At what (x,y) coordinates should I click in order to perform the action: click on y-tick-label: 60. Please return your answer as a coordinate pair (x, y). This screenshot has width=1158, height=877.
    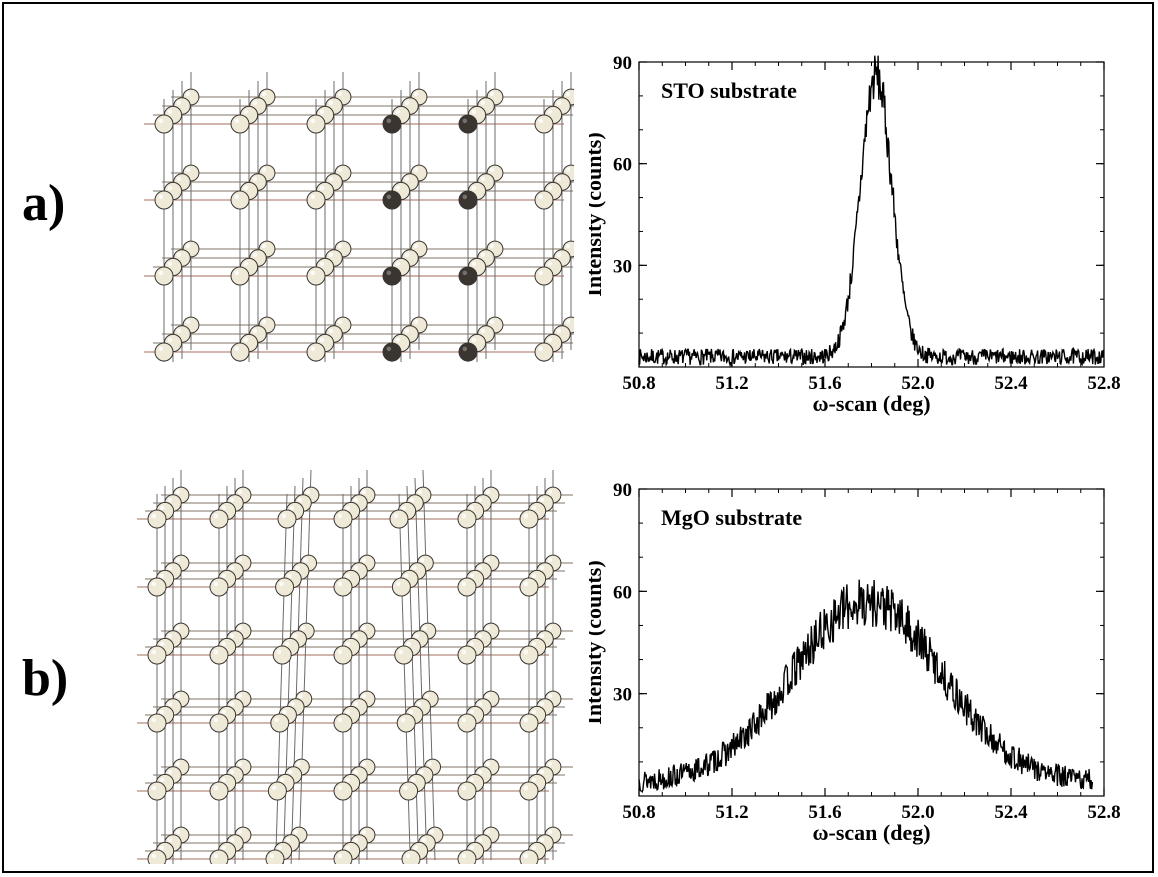
    Looking at the image, I should click on (622, 165).